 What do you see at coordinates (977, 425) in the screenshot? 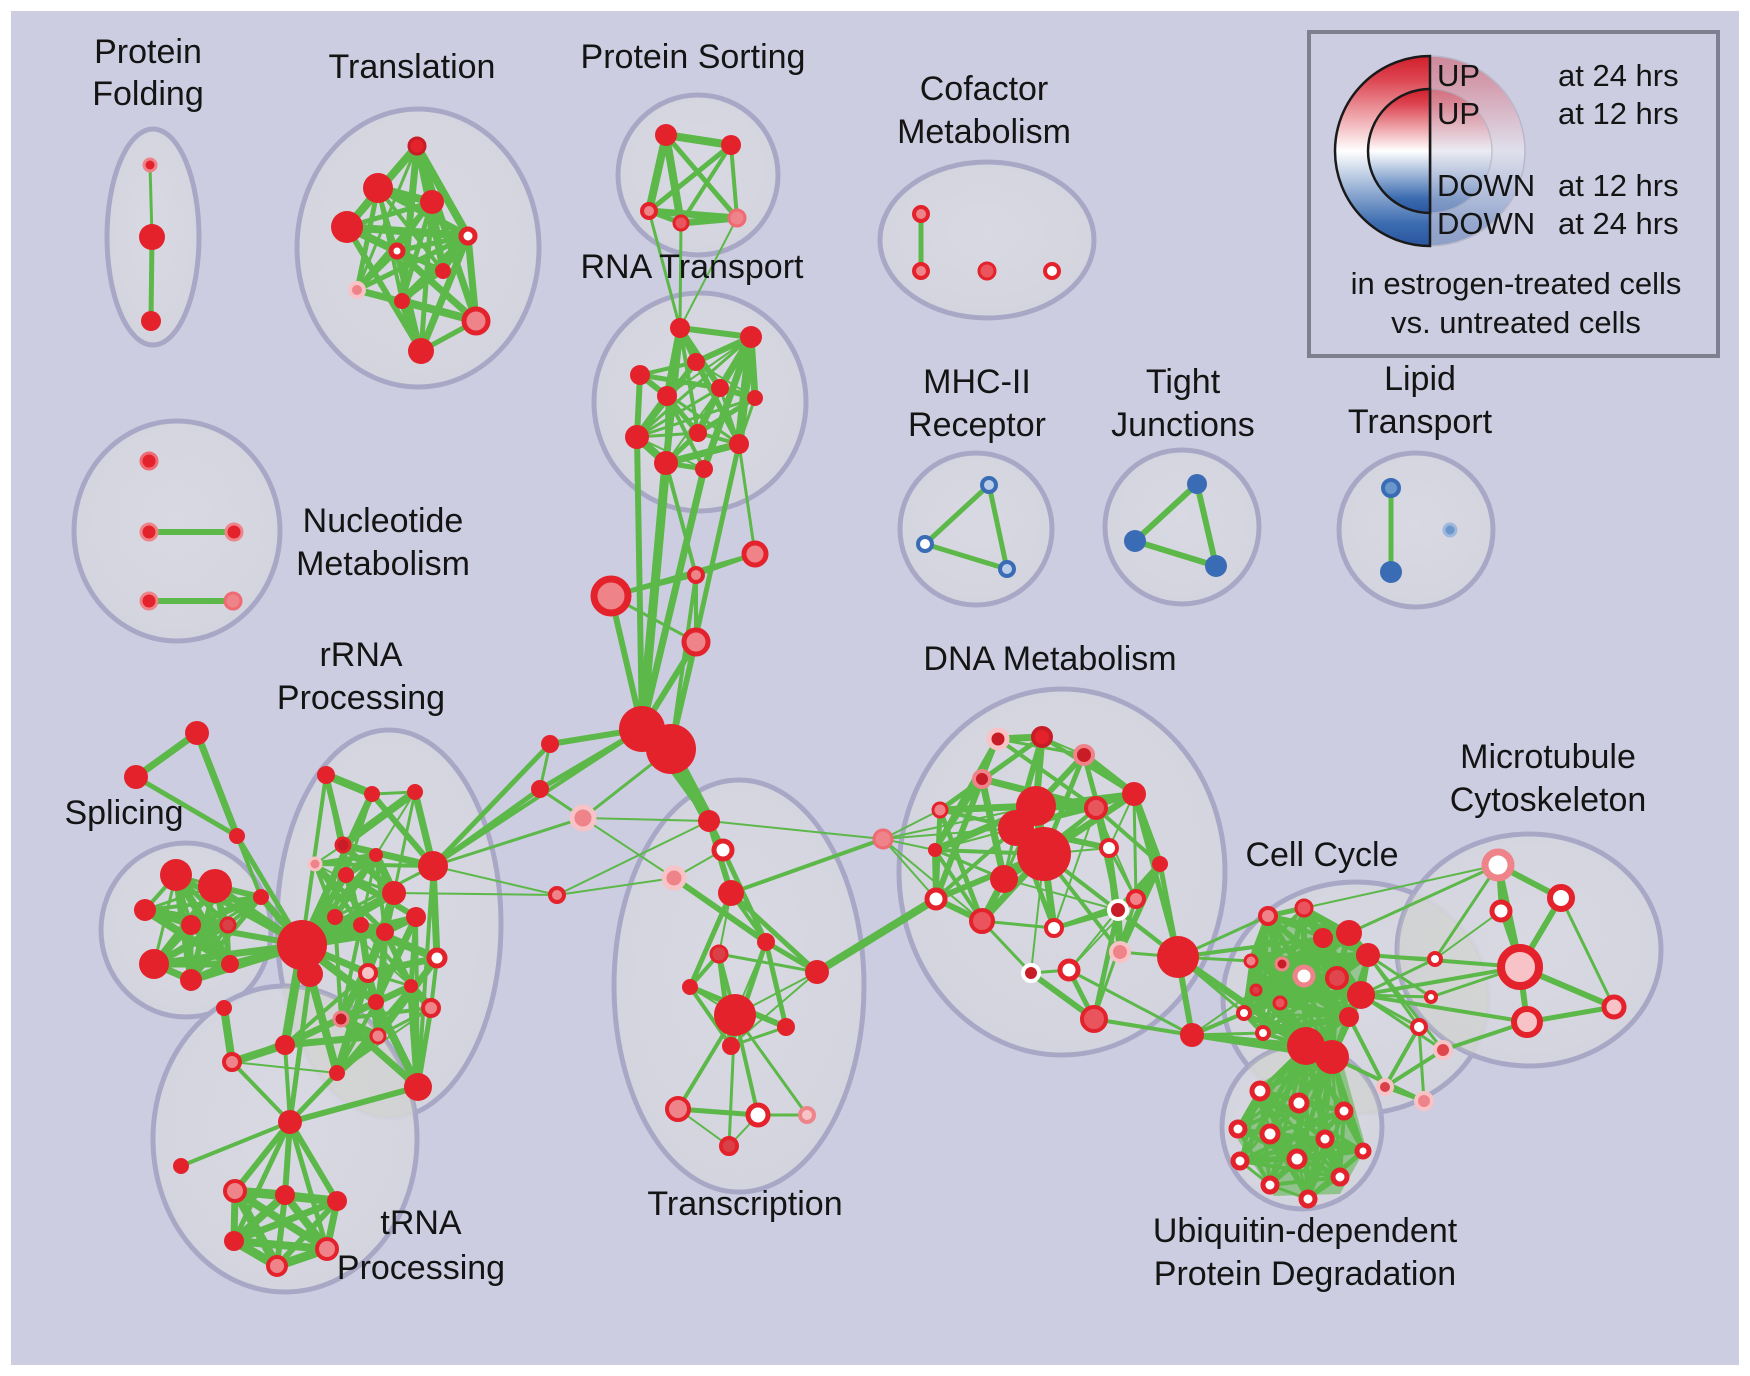
I see `svg-text: Receptor` at bounding box center [977, 425].